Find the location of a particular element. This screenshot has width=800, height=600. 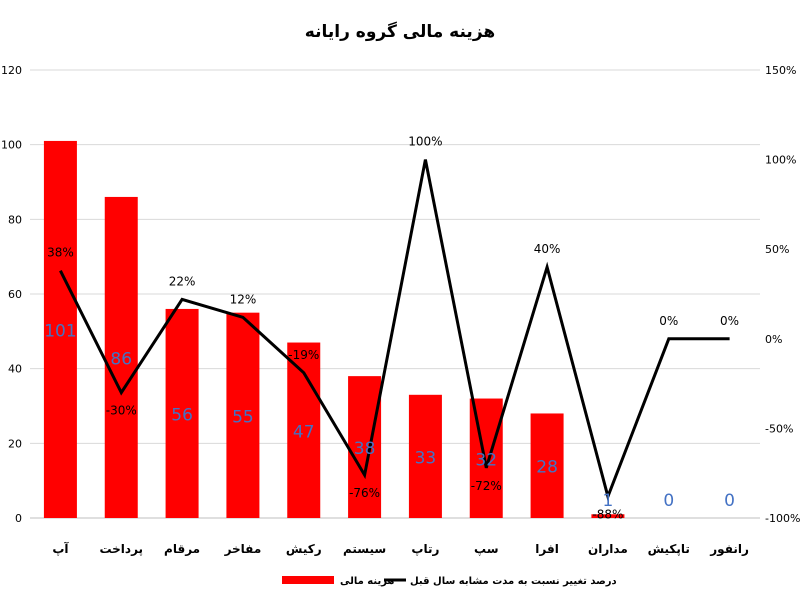

left-tick-label: 80 is located at coordinates (15, 219).